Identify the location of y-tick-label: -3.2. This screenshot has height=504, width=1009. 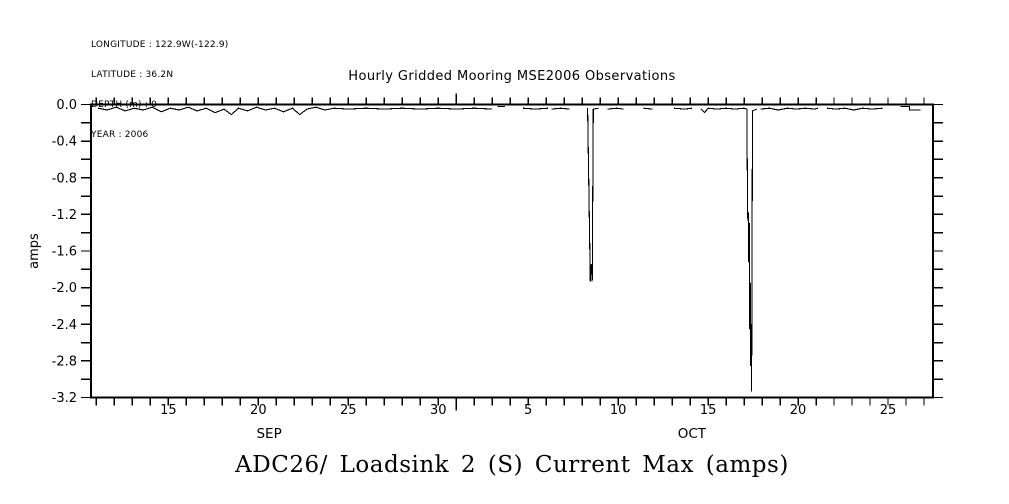
(64, 398).